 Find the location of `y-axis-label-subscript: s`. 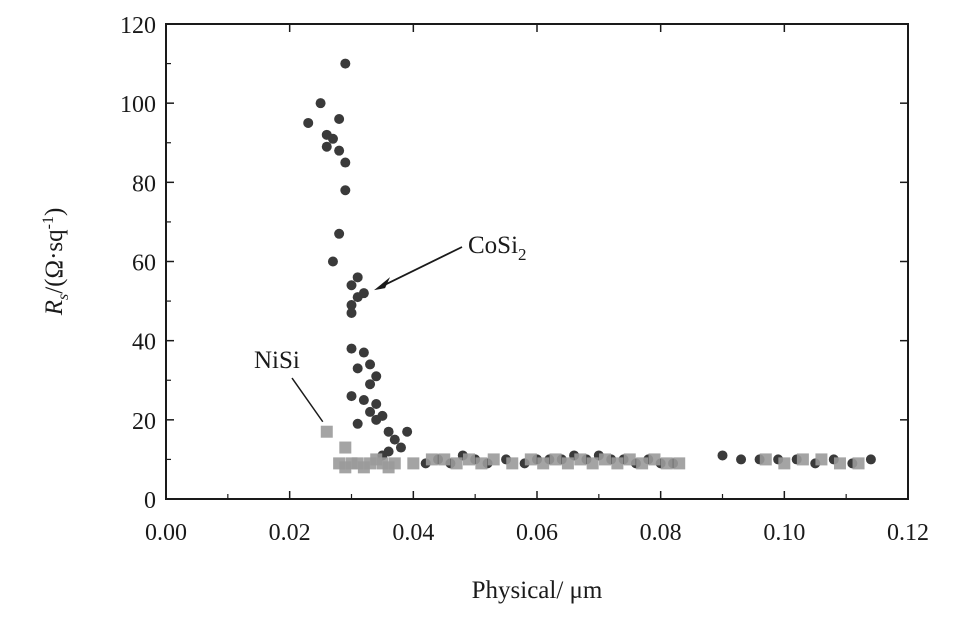

y-axis-label-subscript: s is located at coordinates (63, 297).